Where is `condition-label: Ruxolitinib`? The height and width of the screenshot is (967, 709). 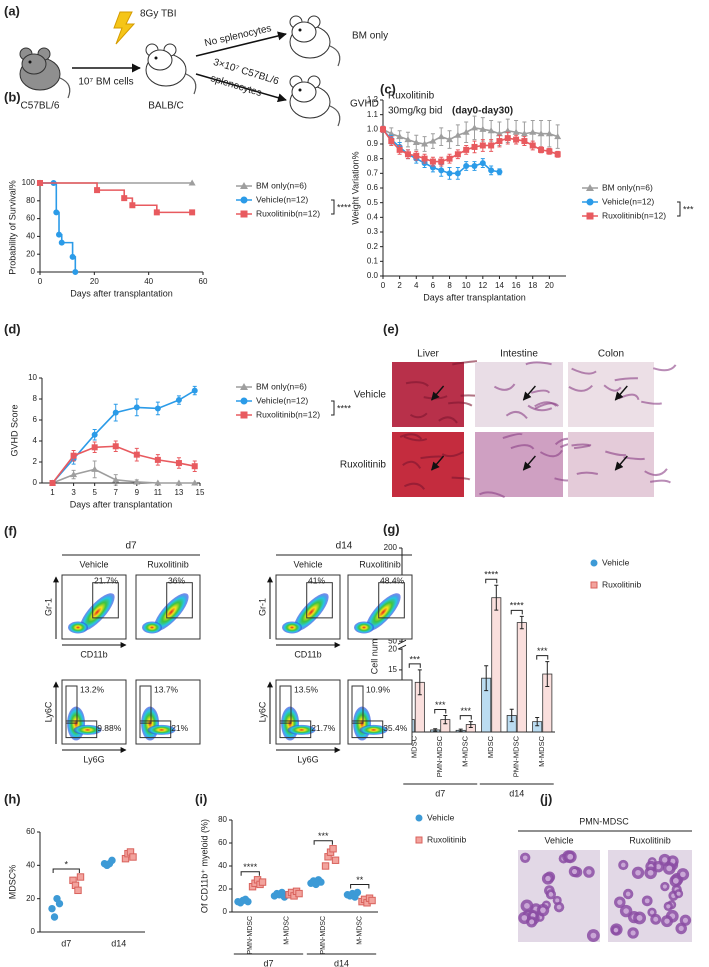 condition-label: Ruxolitinib is located at coordinates (380, 564).